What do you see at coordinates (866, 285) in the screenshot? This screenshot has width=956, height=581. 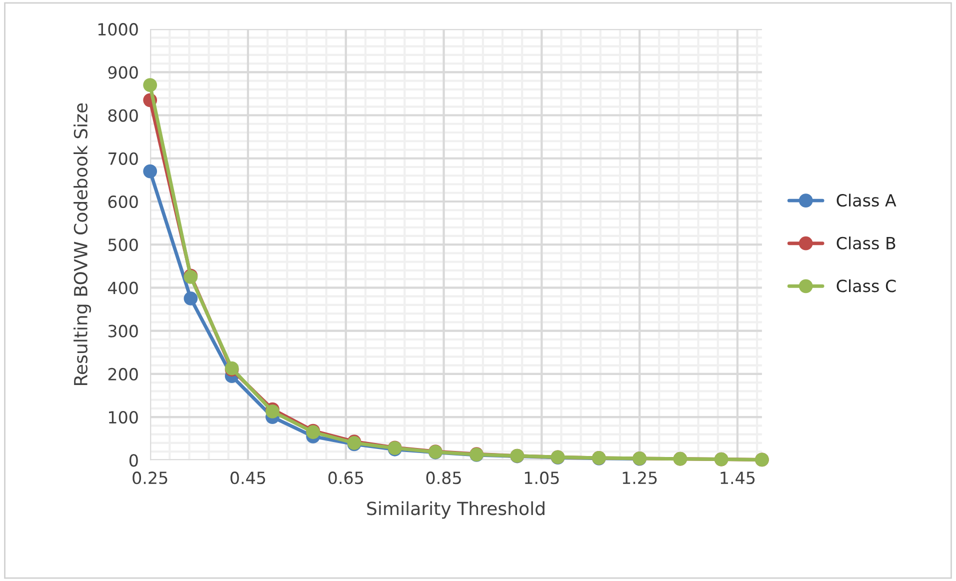 I see `legend-label: Class C` at bounding box center [866, 285].